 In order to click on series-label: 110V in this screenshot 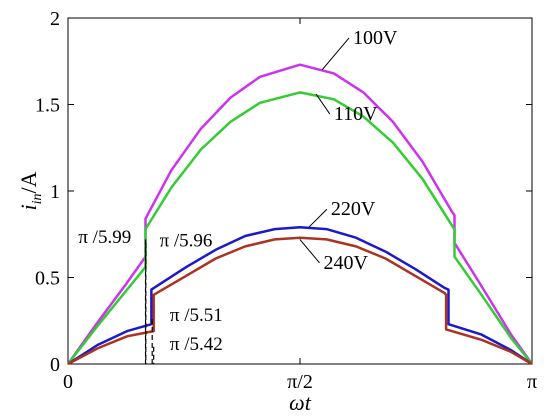, I will do `click(356, 114)`.